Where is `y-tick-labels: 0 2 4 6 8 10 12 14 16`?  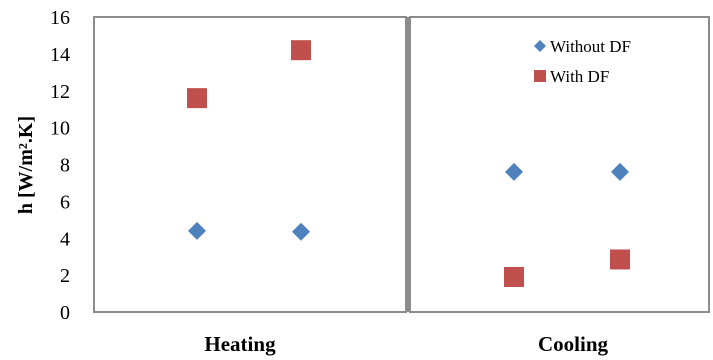 y-tick-labels: 0 2 4 6 8 10 12 14 16 is located at coordinates (60, 165).